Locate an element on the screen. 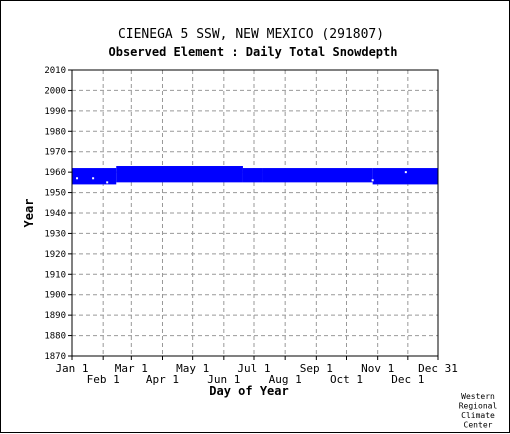 This screenshot has width=510, height=434. y-tick-label: 1980 is located at coordinates (55, 132).